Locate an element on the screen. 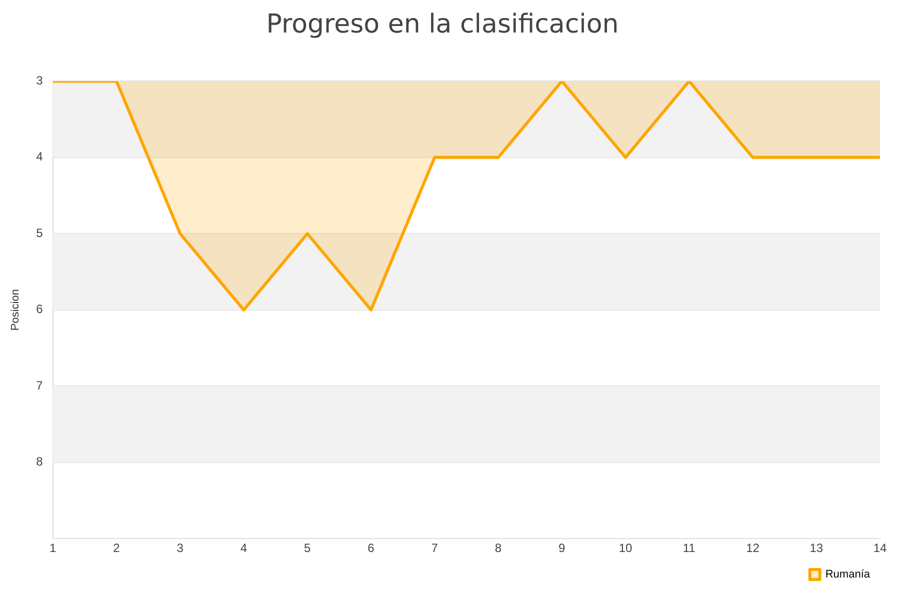  chart-title: Progreso en la clasificacion is located at coordinates (442, 24).